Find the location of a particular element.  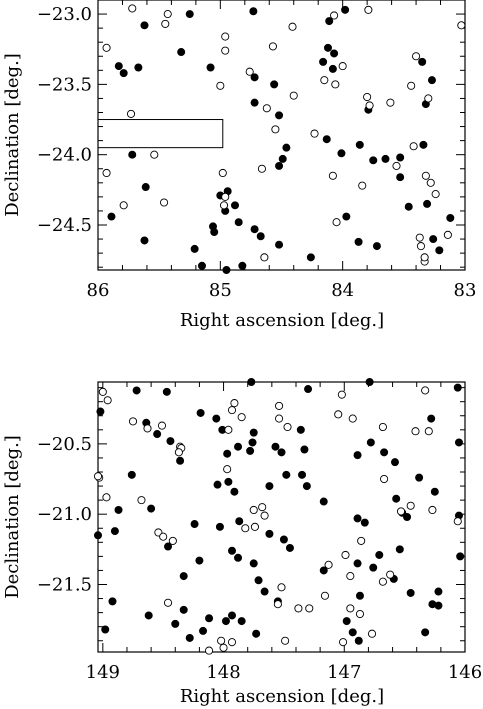

y-axis-title-top: Declination [deg.] is located at coordinates (12, 135).